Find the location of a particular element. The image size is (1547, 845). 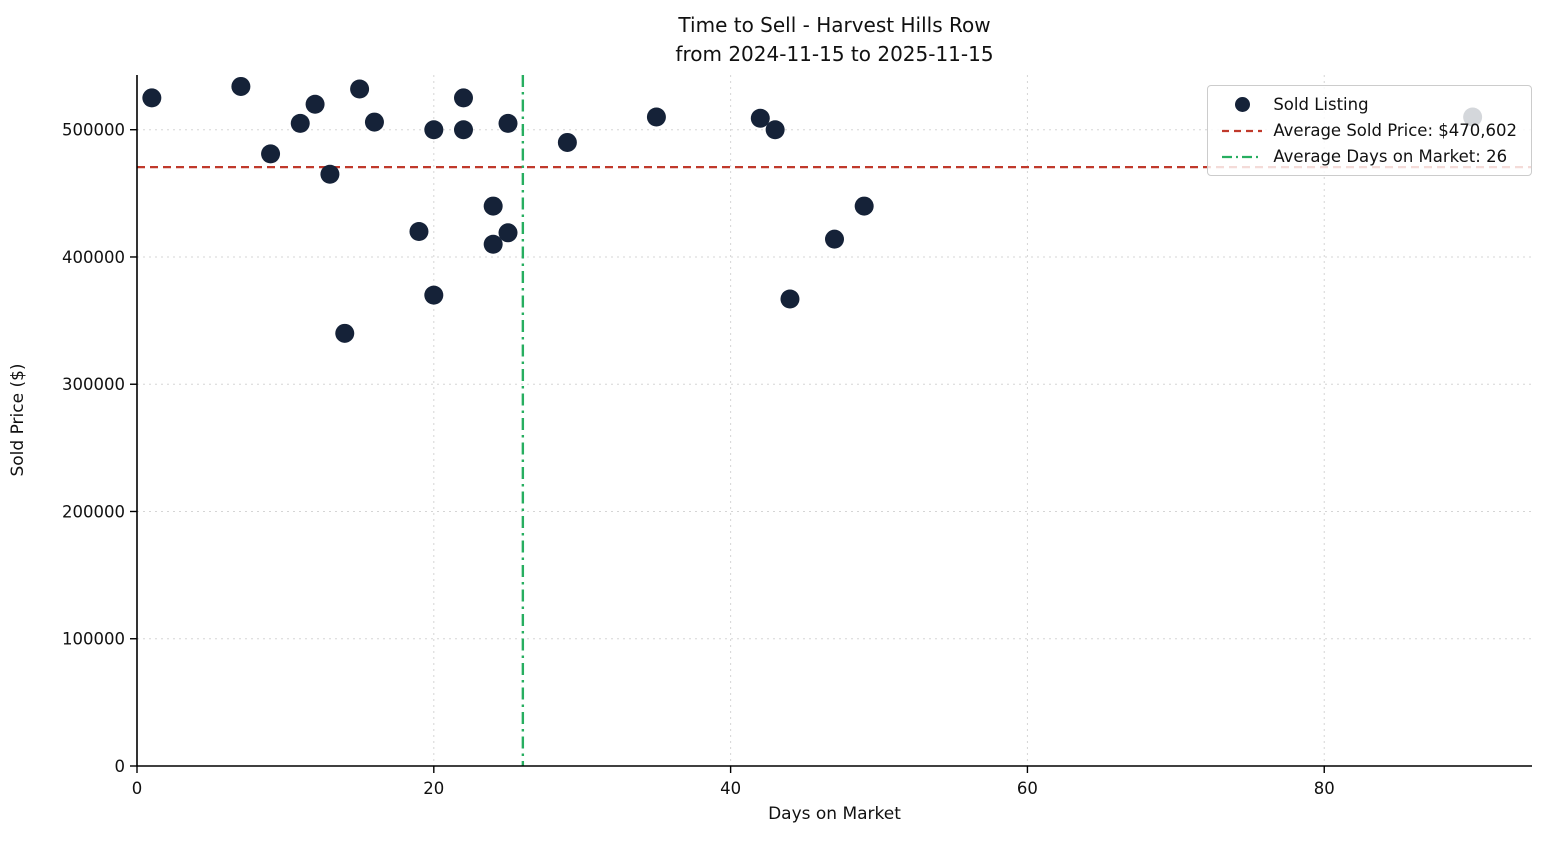

avg-price-line-icon is located at coordinates (1242, 131).